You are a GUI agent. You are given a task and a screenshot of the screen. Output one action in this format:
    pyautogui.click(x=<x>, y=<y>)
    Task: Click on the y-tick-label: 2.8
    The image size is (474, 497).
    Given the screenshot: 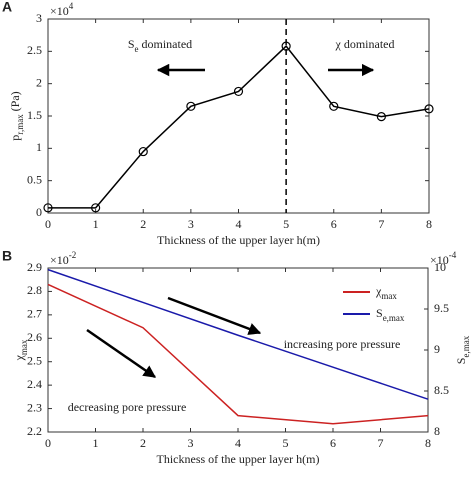 What is the action you would take?
    pyautogui.click(x=34, y=290)
    